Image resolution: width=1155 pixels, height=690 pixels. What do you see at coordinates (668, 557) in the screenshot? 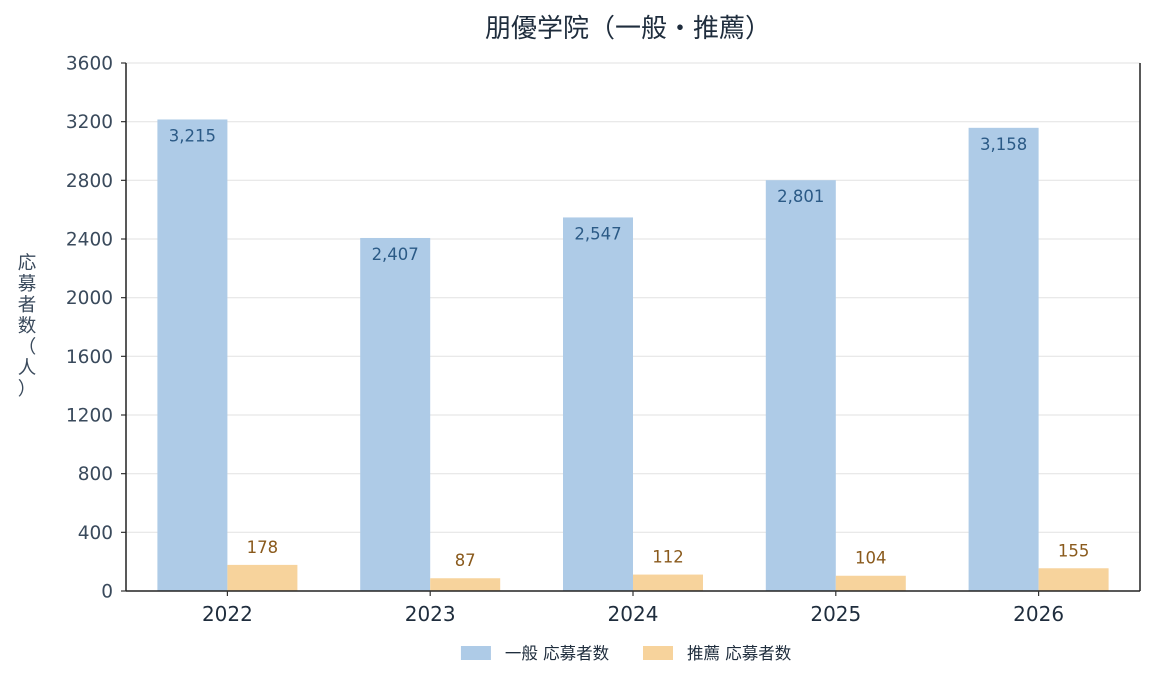
I see `data-label: 112` at bounding box center [668, 557].